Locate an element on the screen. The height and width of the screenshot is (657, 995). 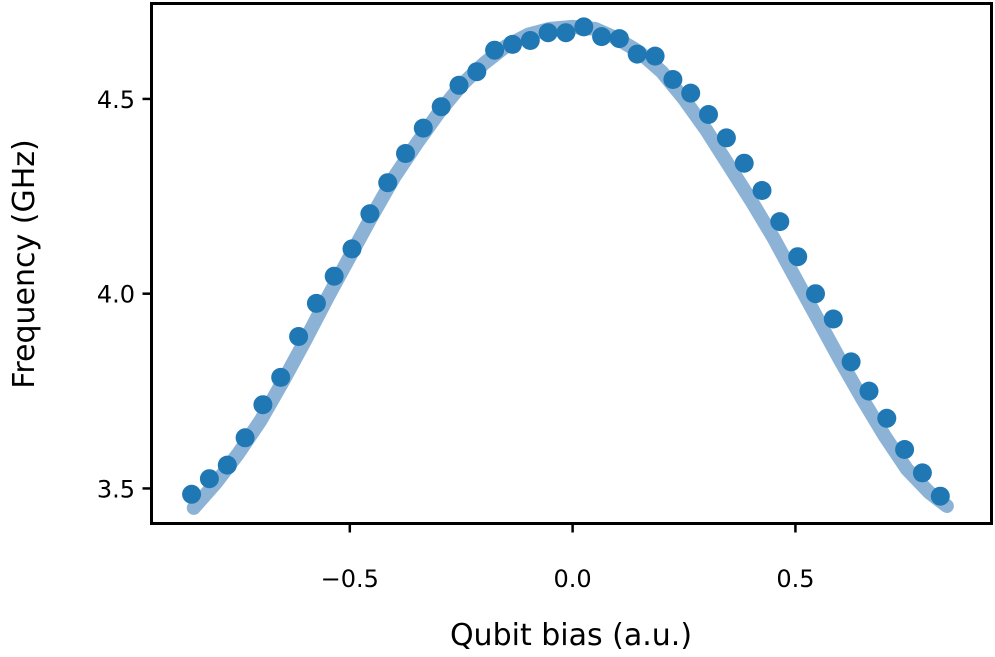
x-tick-label: −0.5 is located at coordinates (350, 579).